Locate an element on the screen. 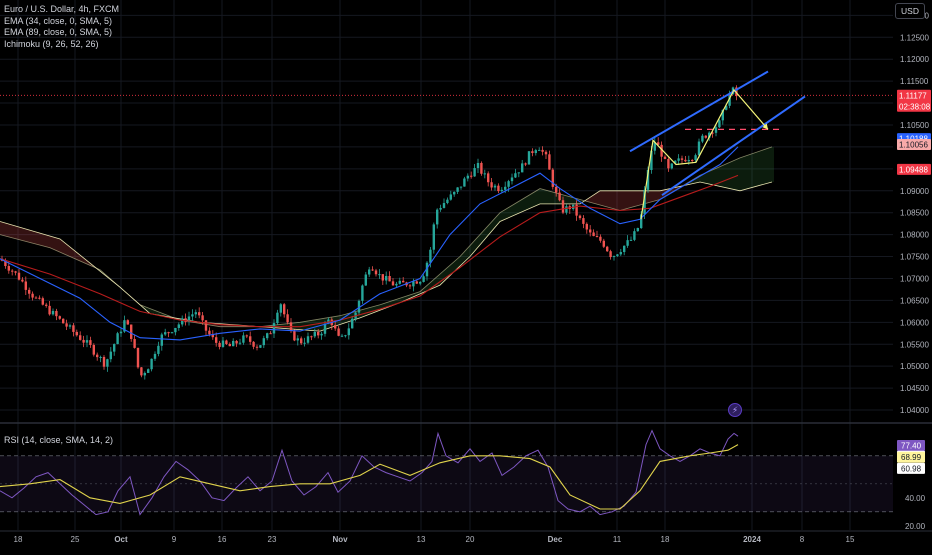  ema34-legend: EMA (34, close, 0, SMA, 5) is located at coordinates (61, 22).